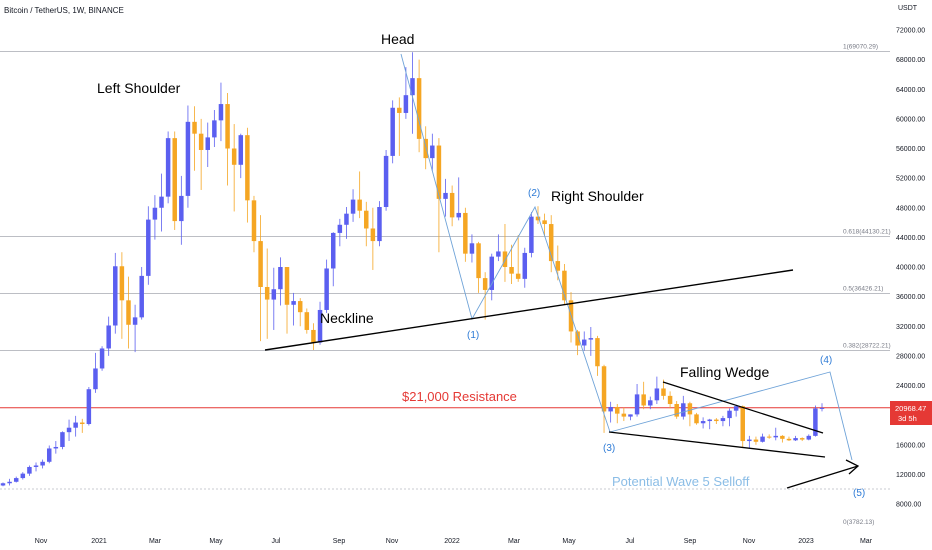  What do you see at coordinates (858, 522) in the screenshot?
I see `fib-label: 0(3782.13)` at bounding box center [858, 522].